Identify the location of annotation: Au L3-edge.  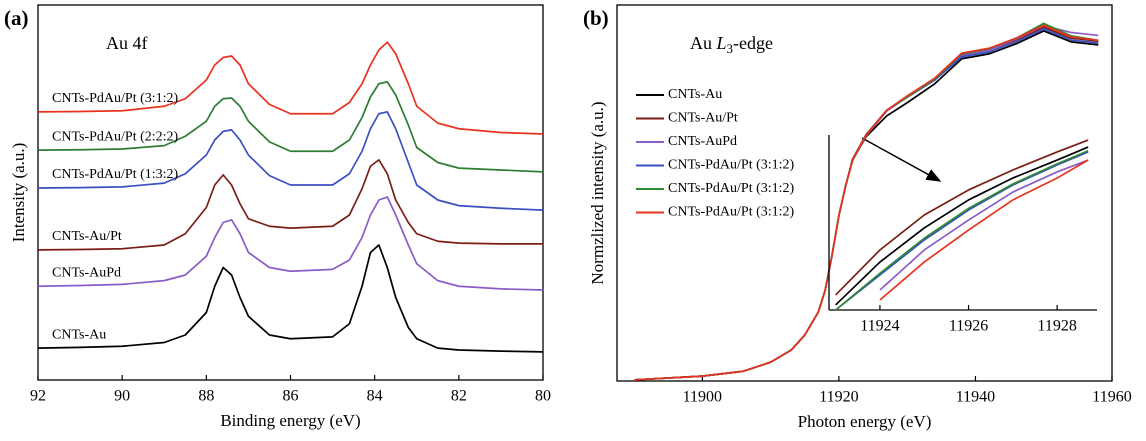
(731, 44).